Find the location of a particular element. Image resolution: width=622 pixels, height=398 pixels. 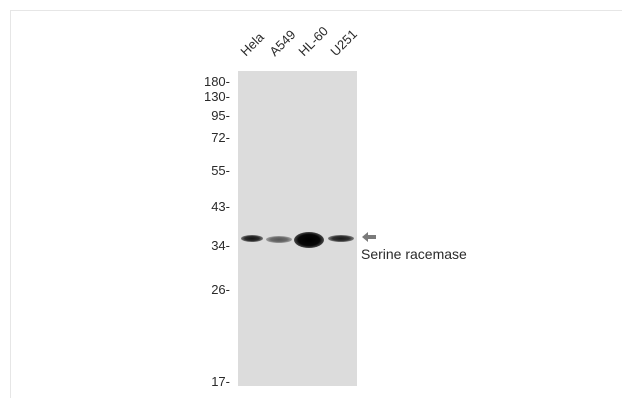

mw-marker-72: 72- is located at coordinates (220, 137).